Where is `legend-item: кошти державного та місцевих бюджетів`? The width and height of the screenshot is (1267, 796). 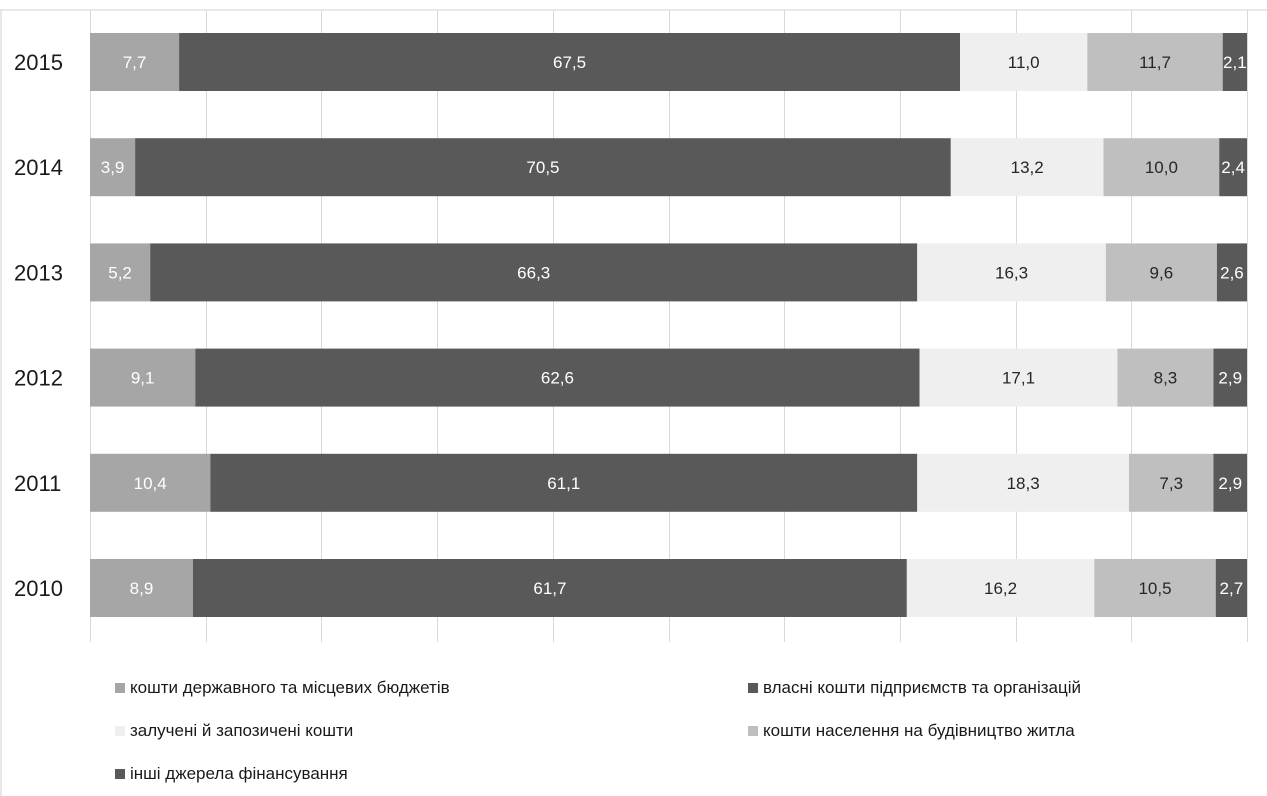 legend-item: кошти державного та місцевих бюджетів is located at coordinates (431, 688).